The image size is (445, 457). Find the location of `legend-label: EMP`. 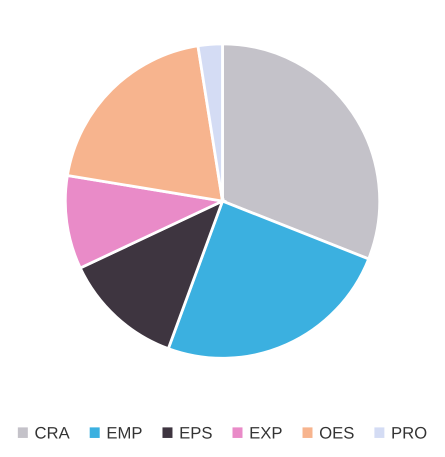

legend-label: EMP is located at coordinates (125, 433).